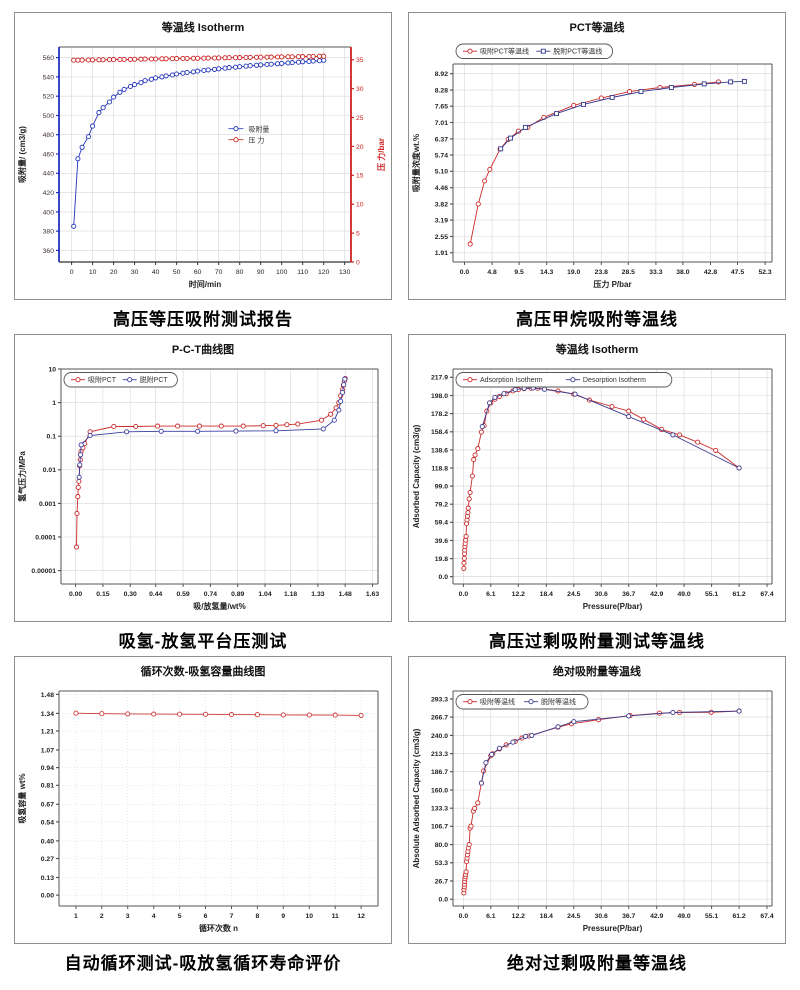 The width and height of the screenshot is (800, 990). What do you see at coordinates (527, 517) in the screenshot?
I see `axis-labels: Pressure(P/bar) Adsorbed Capacity (cm3/g)` at bounding box center [527, 517].